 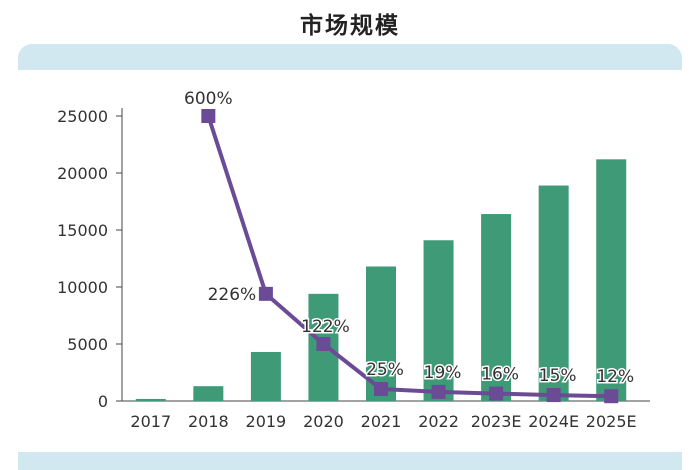 I want to click on panel-footer-band, so click(x=350, y=461).